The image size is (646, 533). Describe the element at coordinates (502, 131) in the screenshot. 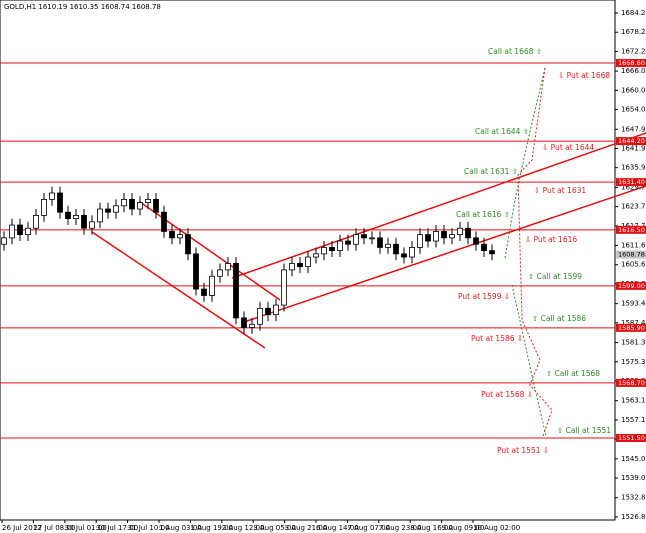

I see `annotation: Call at 1644 ⇧` at that location.